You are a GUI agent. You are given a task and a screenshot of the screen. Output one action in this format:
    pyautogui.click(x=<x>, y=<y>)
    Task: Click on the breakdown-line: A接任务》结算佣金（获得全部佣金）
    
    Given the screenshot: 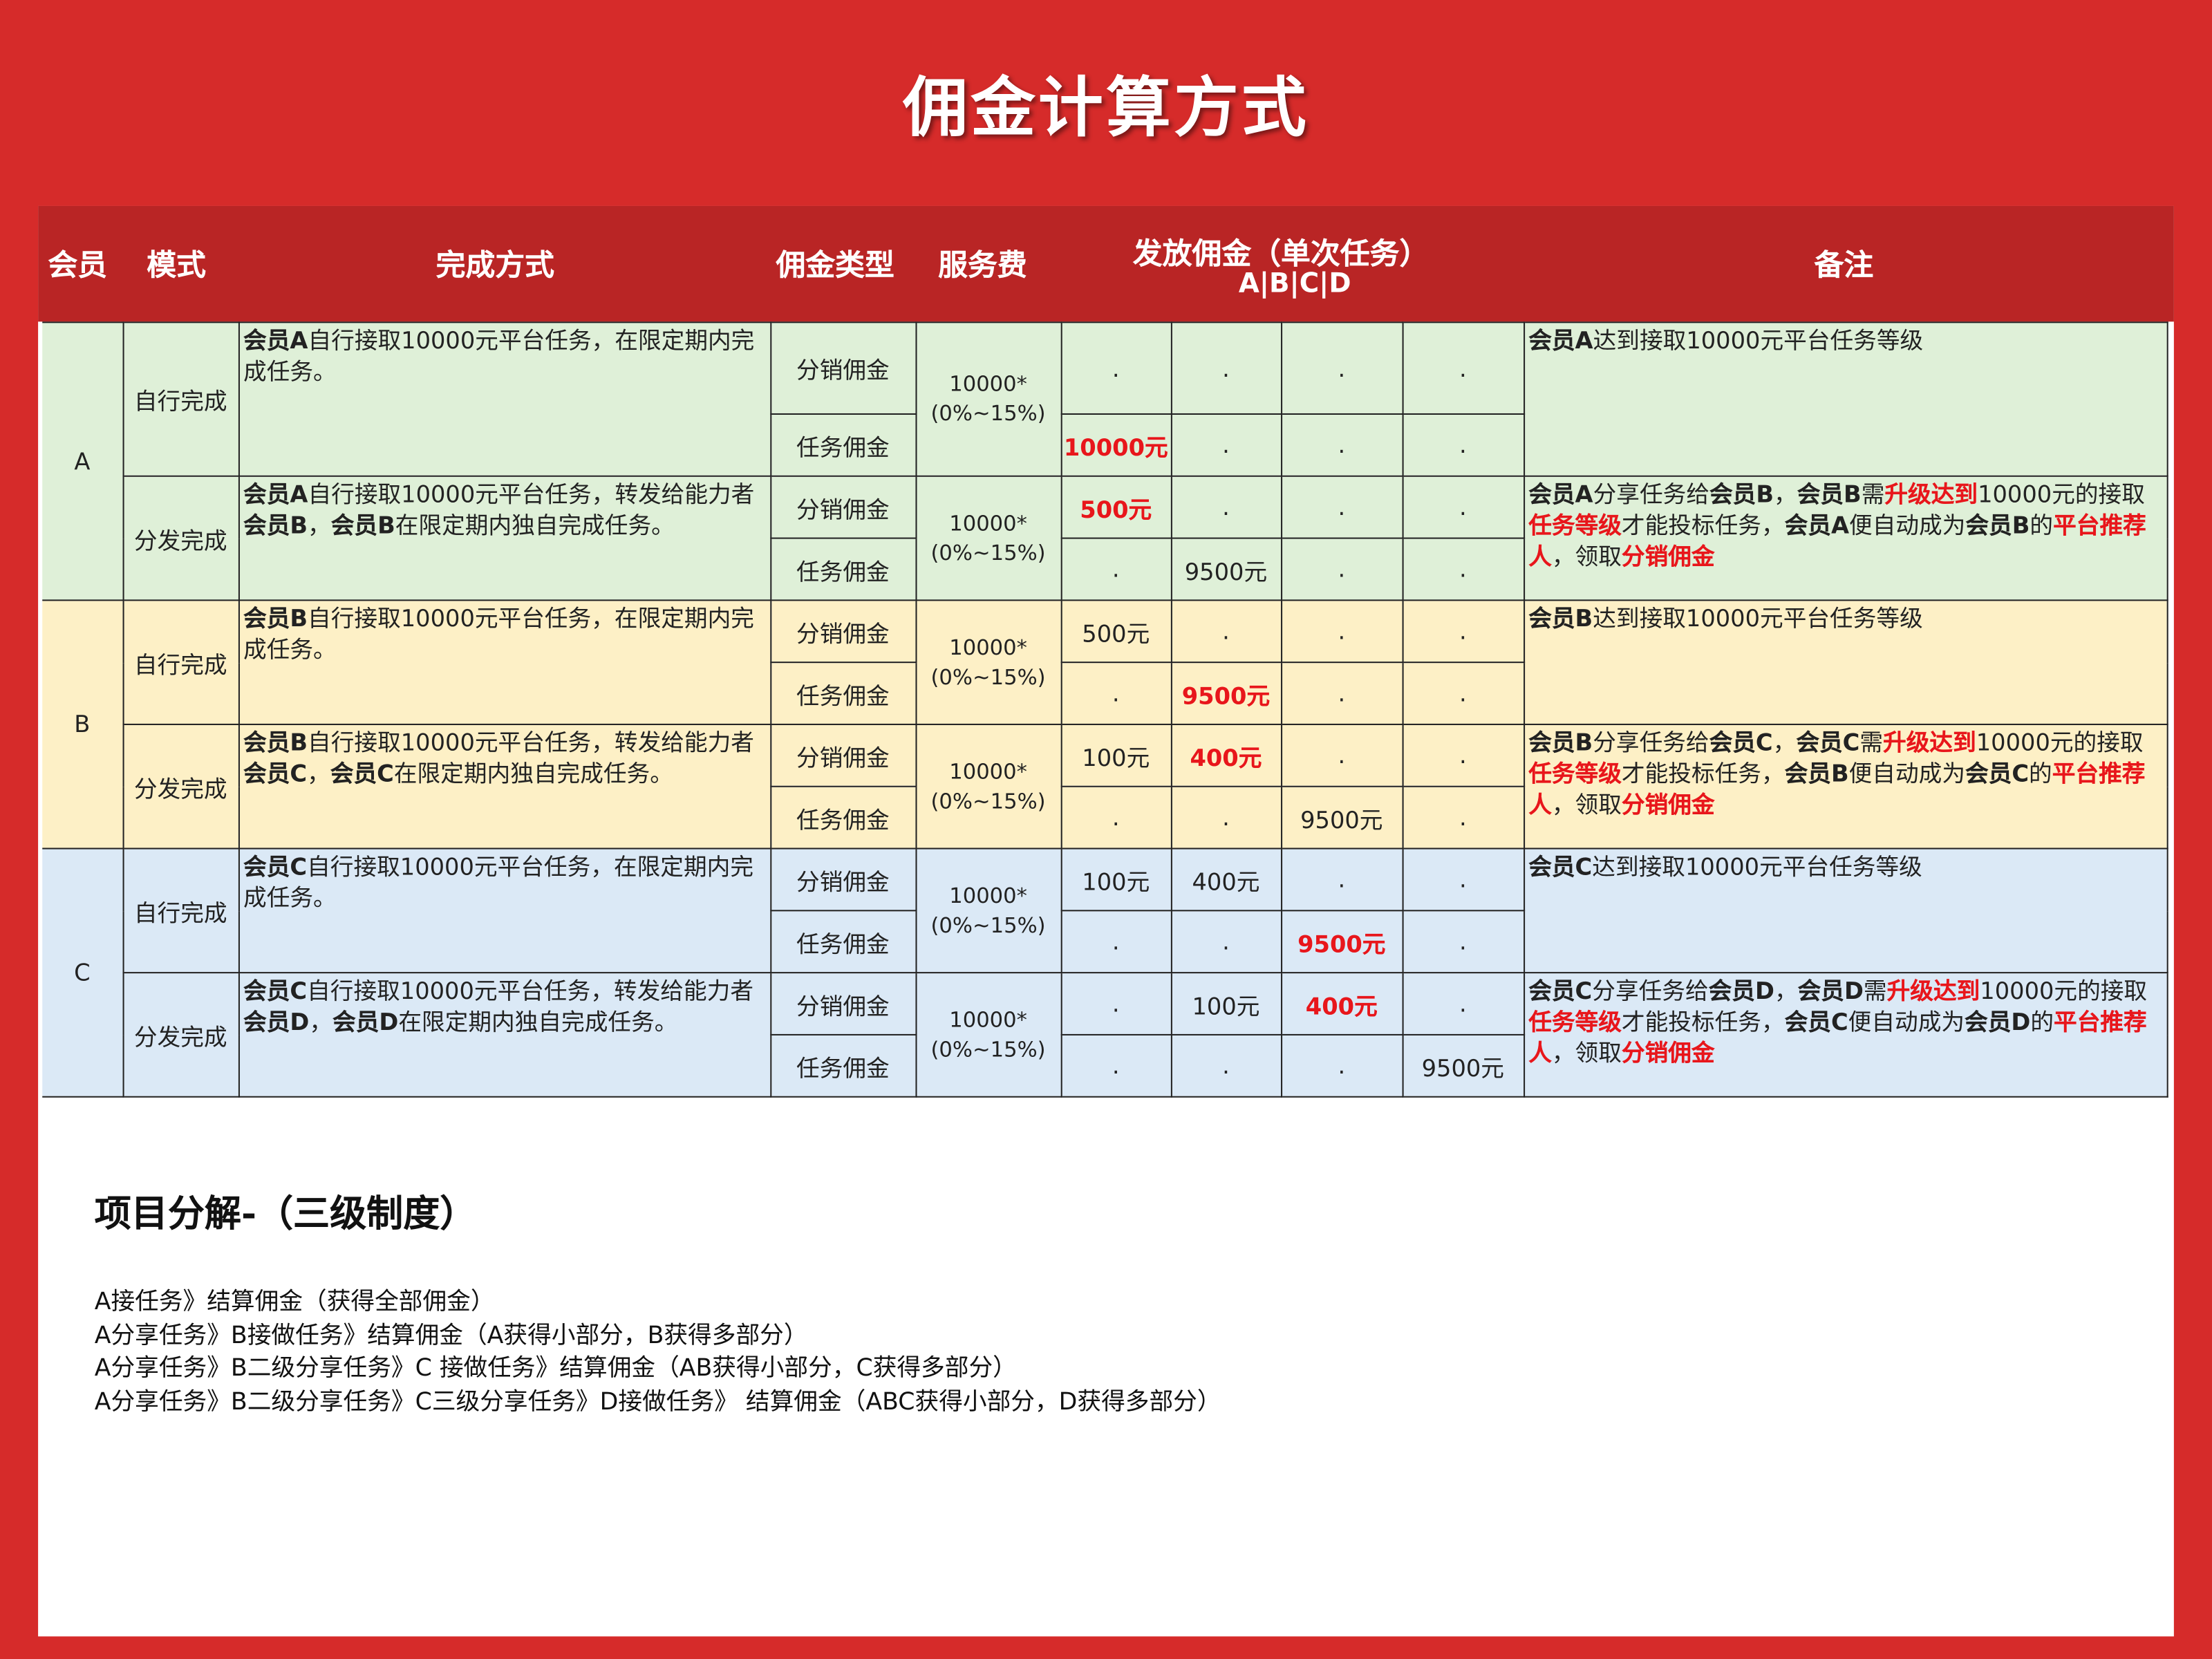 What is the action you would take?
    pyautogui.click(x=294, y=1302)
    